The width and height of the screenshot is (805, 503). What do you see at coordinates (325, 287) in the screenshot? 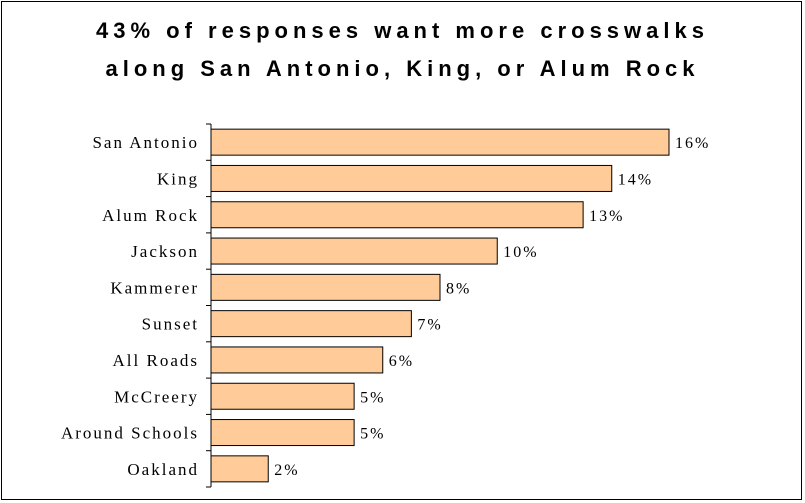
I see `bar-kammerer` at bounding box center [325, 287].